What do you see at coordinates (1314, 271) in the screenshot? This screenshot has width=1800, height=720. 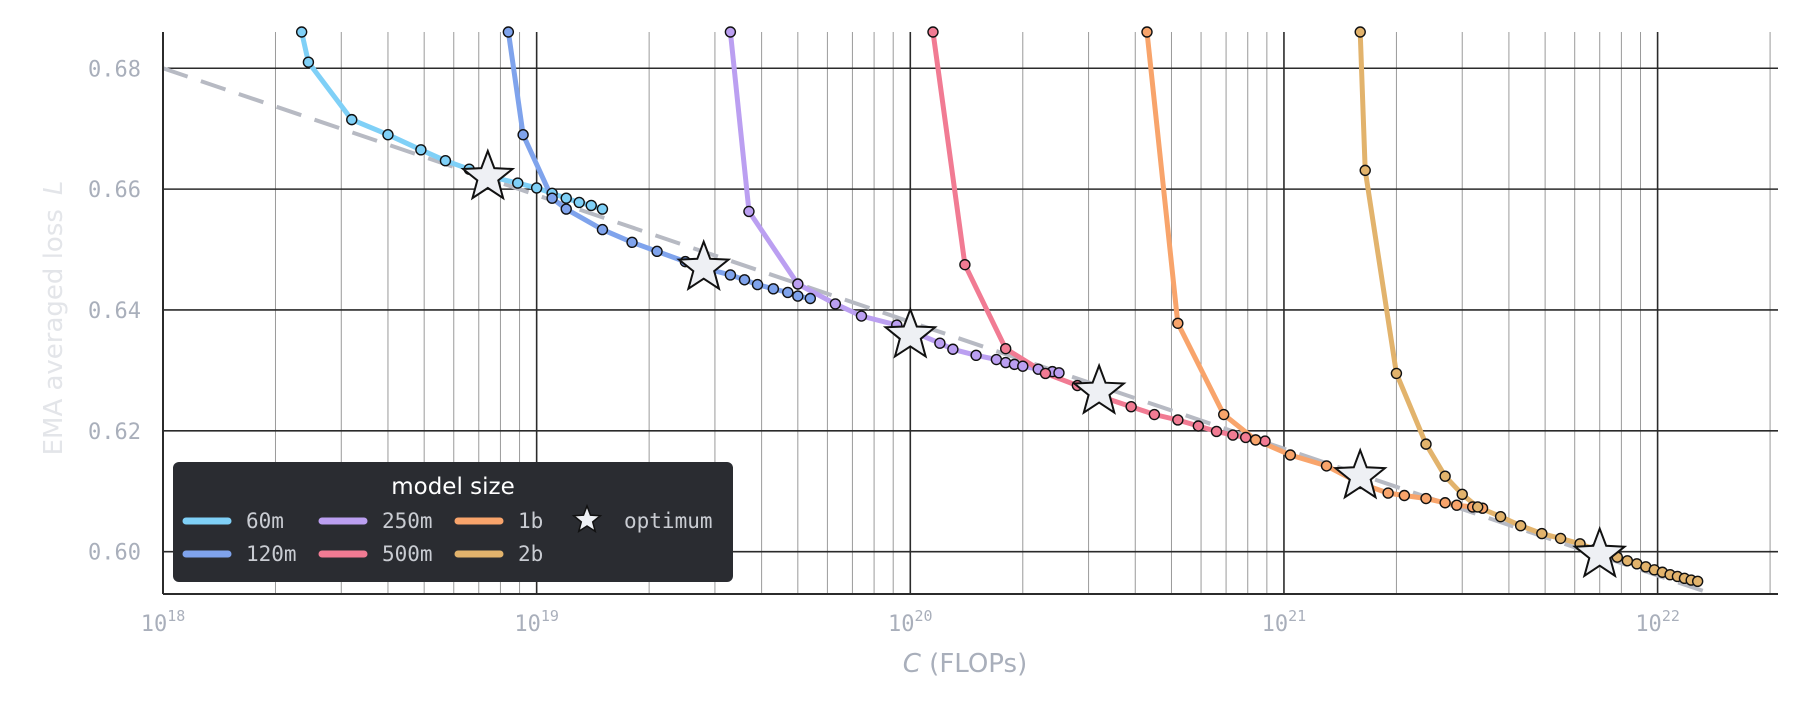 I see `series-line-1b` at bounding box center [1314, 271].